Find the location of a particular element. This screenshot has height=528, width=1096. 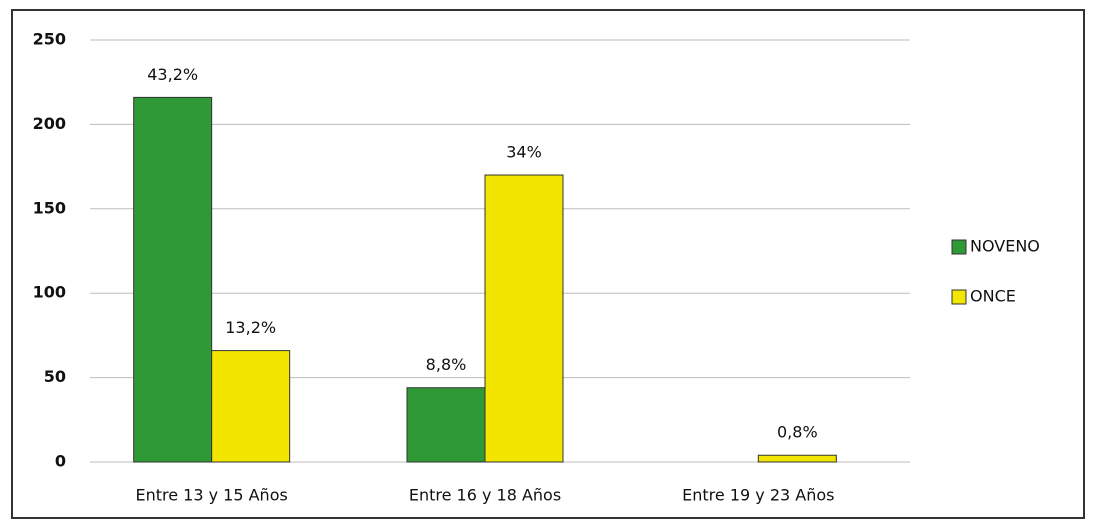

x-tick-label: Entre 19 y 23 Años is located at coordinates (758, 495).